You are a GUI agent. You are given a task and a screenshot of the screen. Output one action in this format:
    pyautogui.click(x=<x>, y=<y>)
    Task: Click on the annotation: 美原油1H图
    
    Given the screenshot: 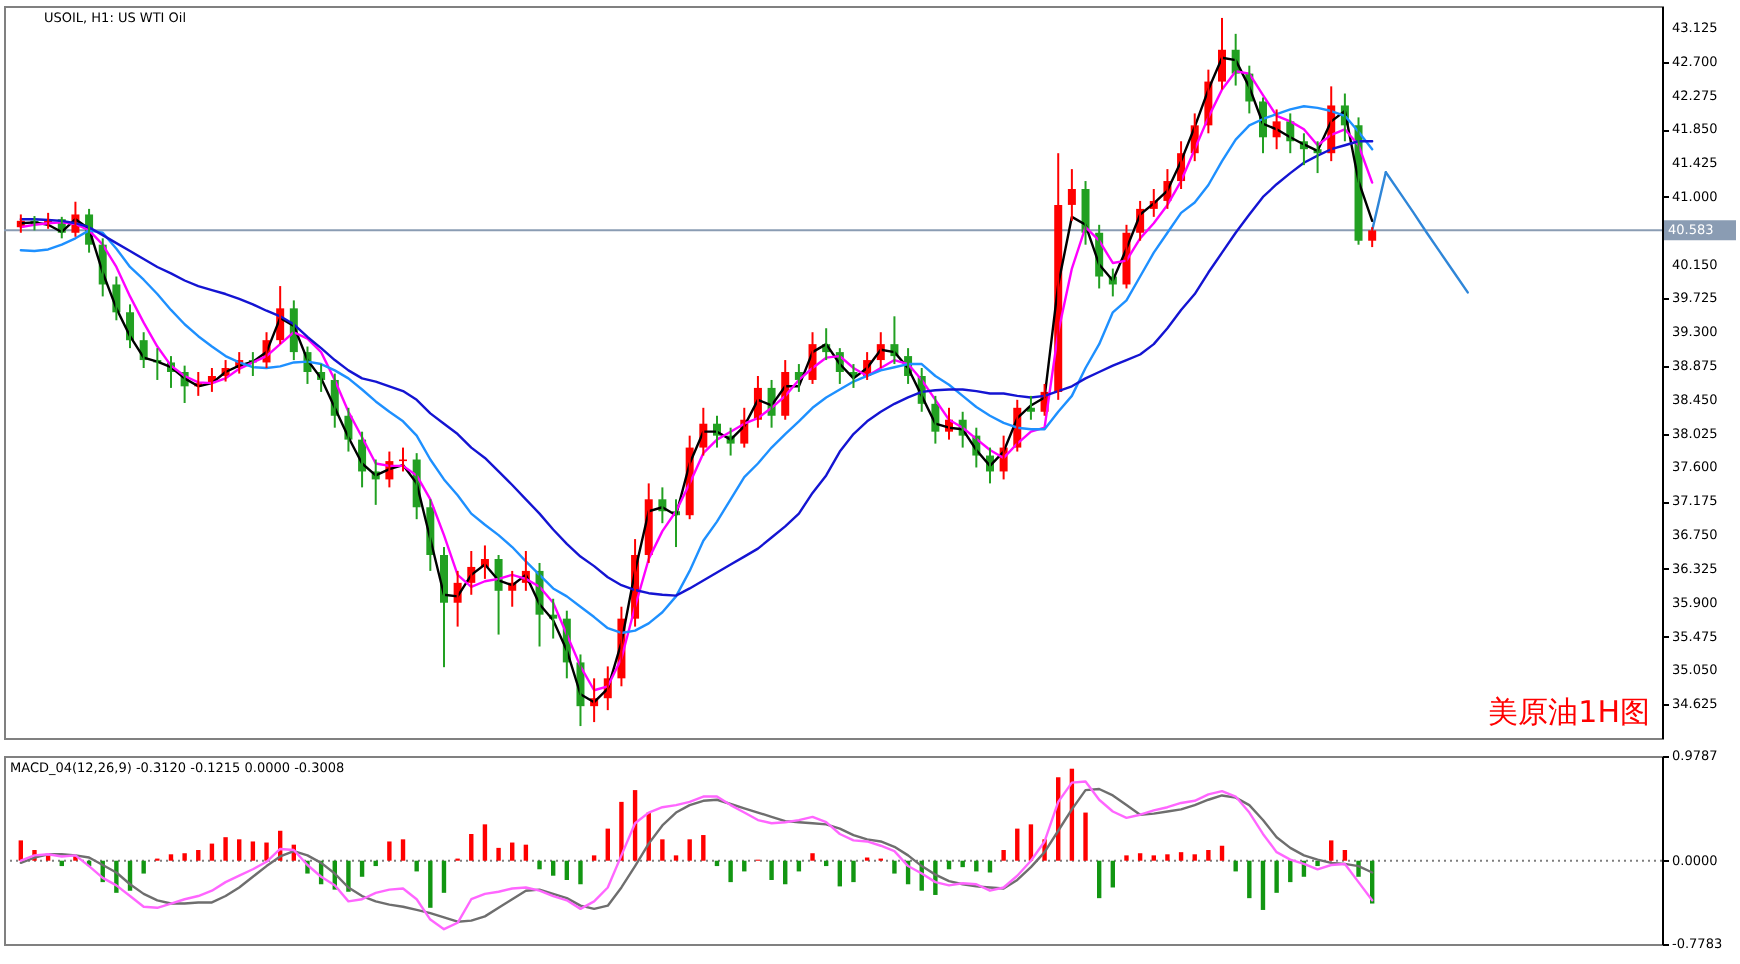 What is the action you would take?
    pyautogui.click(x=1569, y=712)
    